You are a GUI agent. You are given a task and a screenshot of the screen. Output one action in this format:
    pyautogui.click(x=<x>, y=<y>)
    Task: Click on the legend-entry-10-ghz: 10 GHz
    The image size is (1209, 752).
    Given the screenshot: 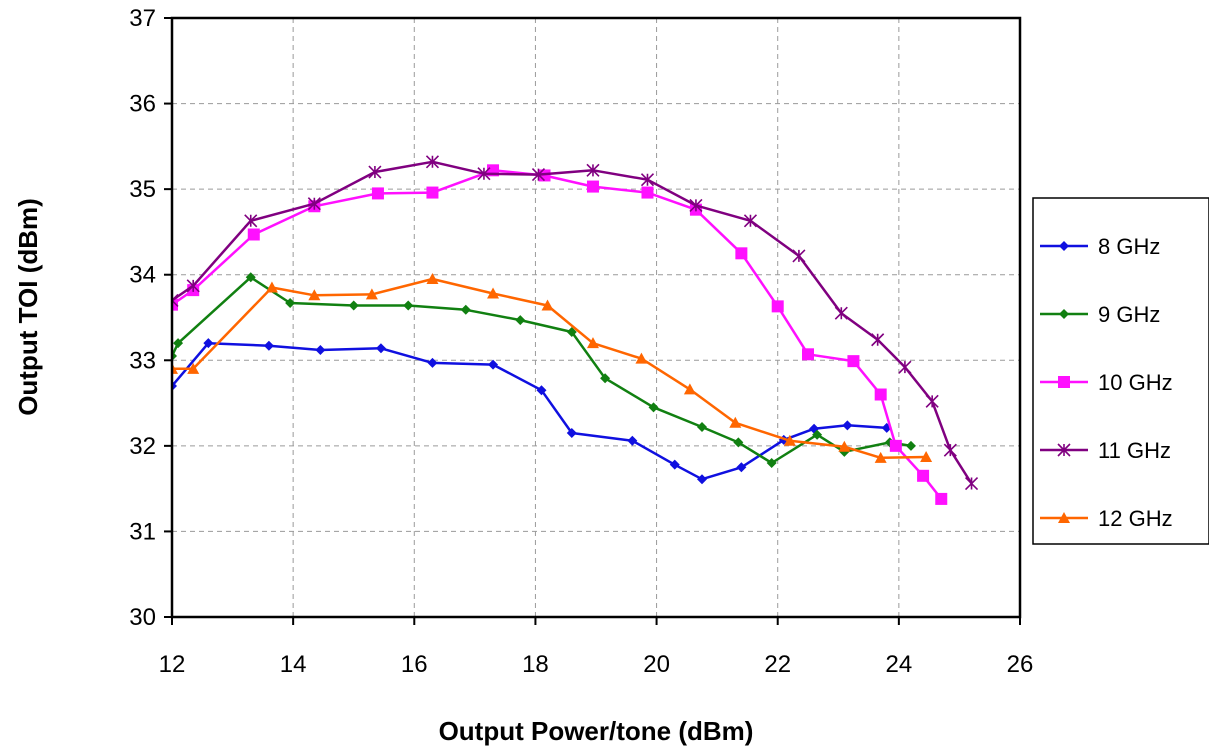 What is the action you would take?
    pyautogui.click(x=1106, y=382)
    